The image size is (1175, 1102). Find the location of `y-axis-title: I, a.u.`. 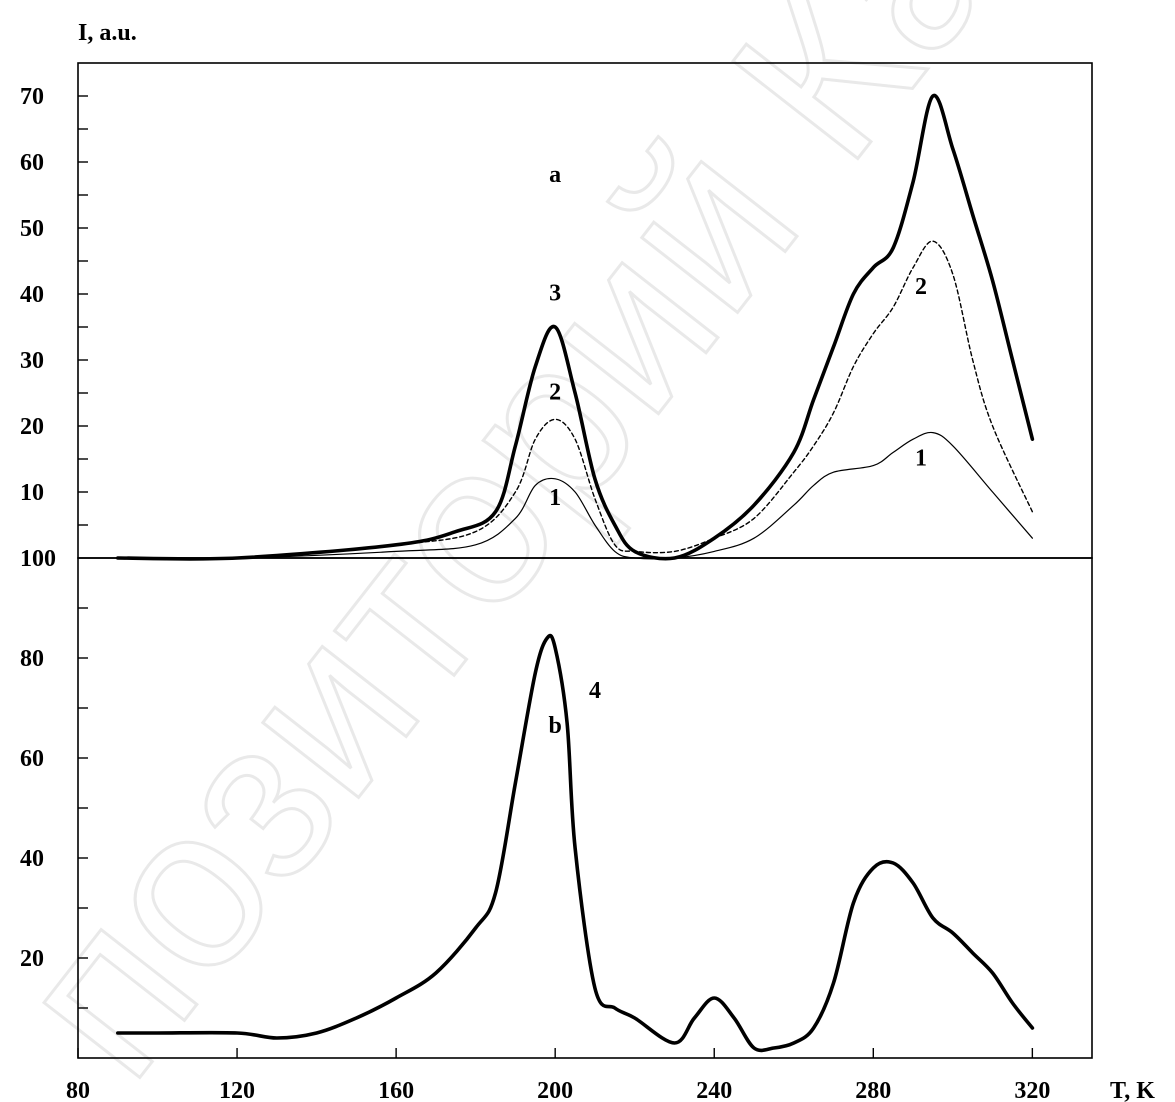

y-axis-title: I, a.u. is located at coordinates (107, 33).